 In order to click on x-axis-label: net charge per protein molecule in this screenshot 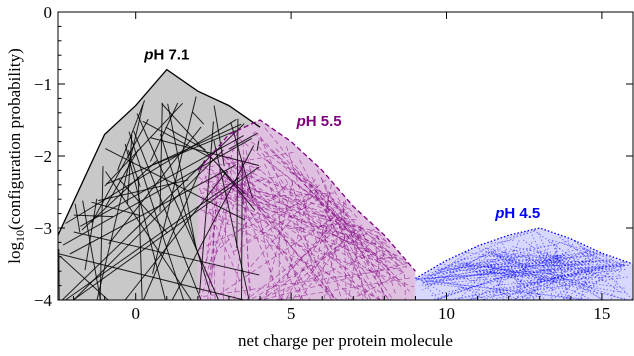, I will do `click(345, 340)`.